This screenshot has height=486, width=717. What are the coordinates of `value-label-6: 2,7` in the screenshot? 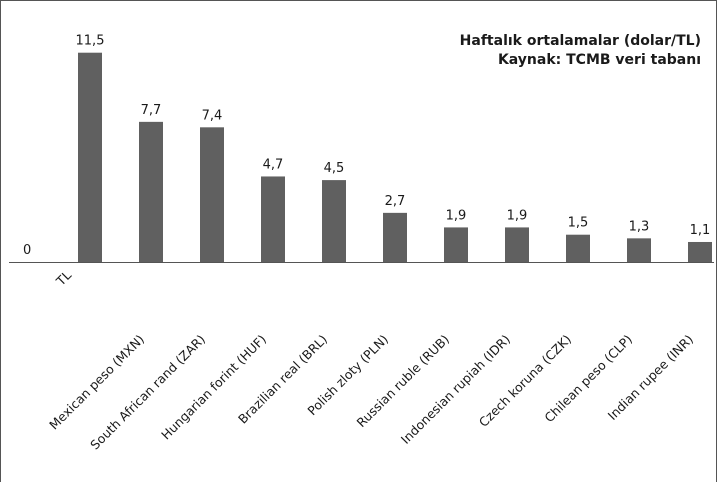 It's located at (395, 201).